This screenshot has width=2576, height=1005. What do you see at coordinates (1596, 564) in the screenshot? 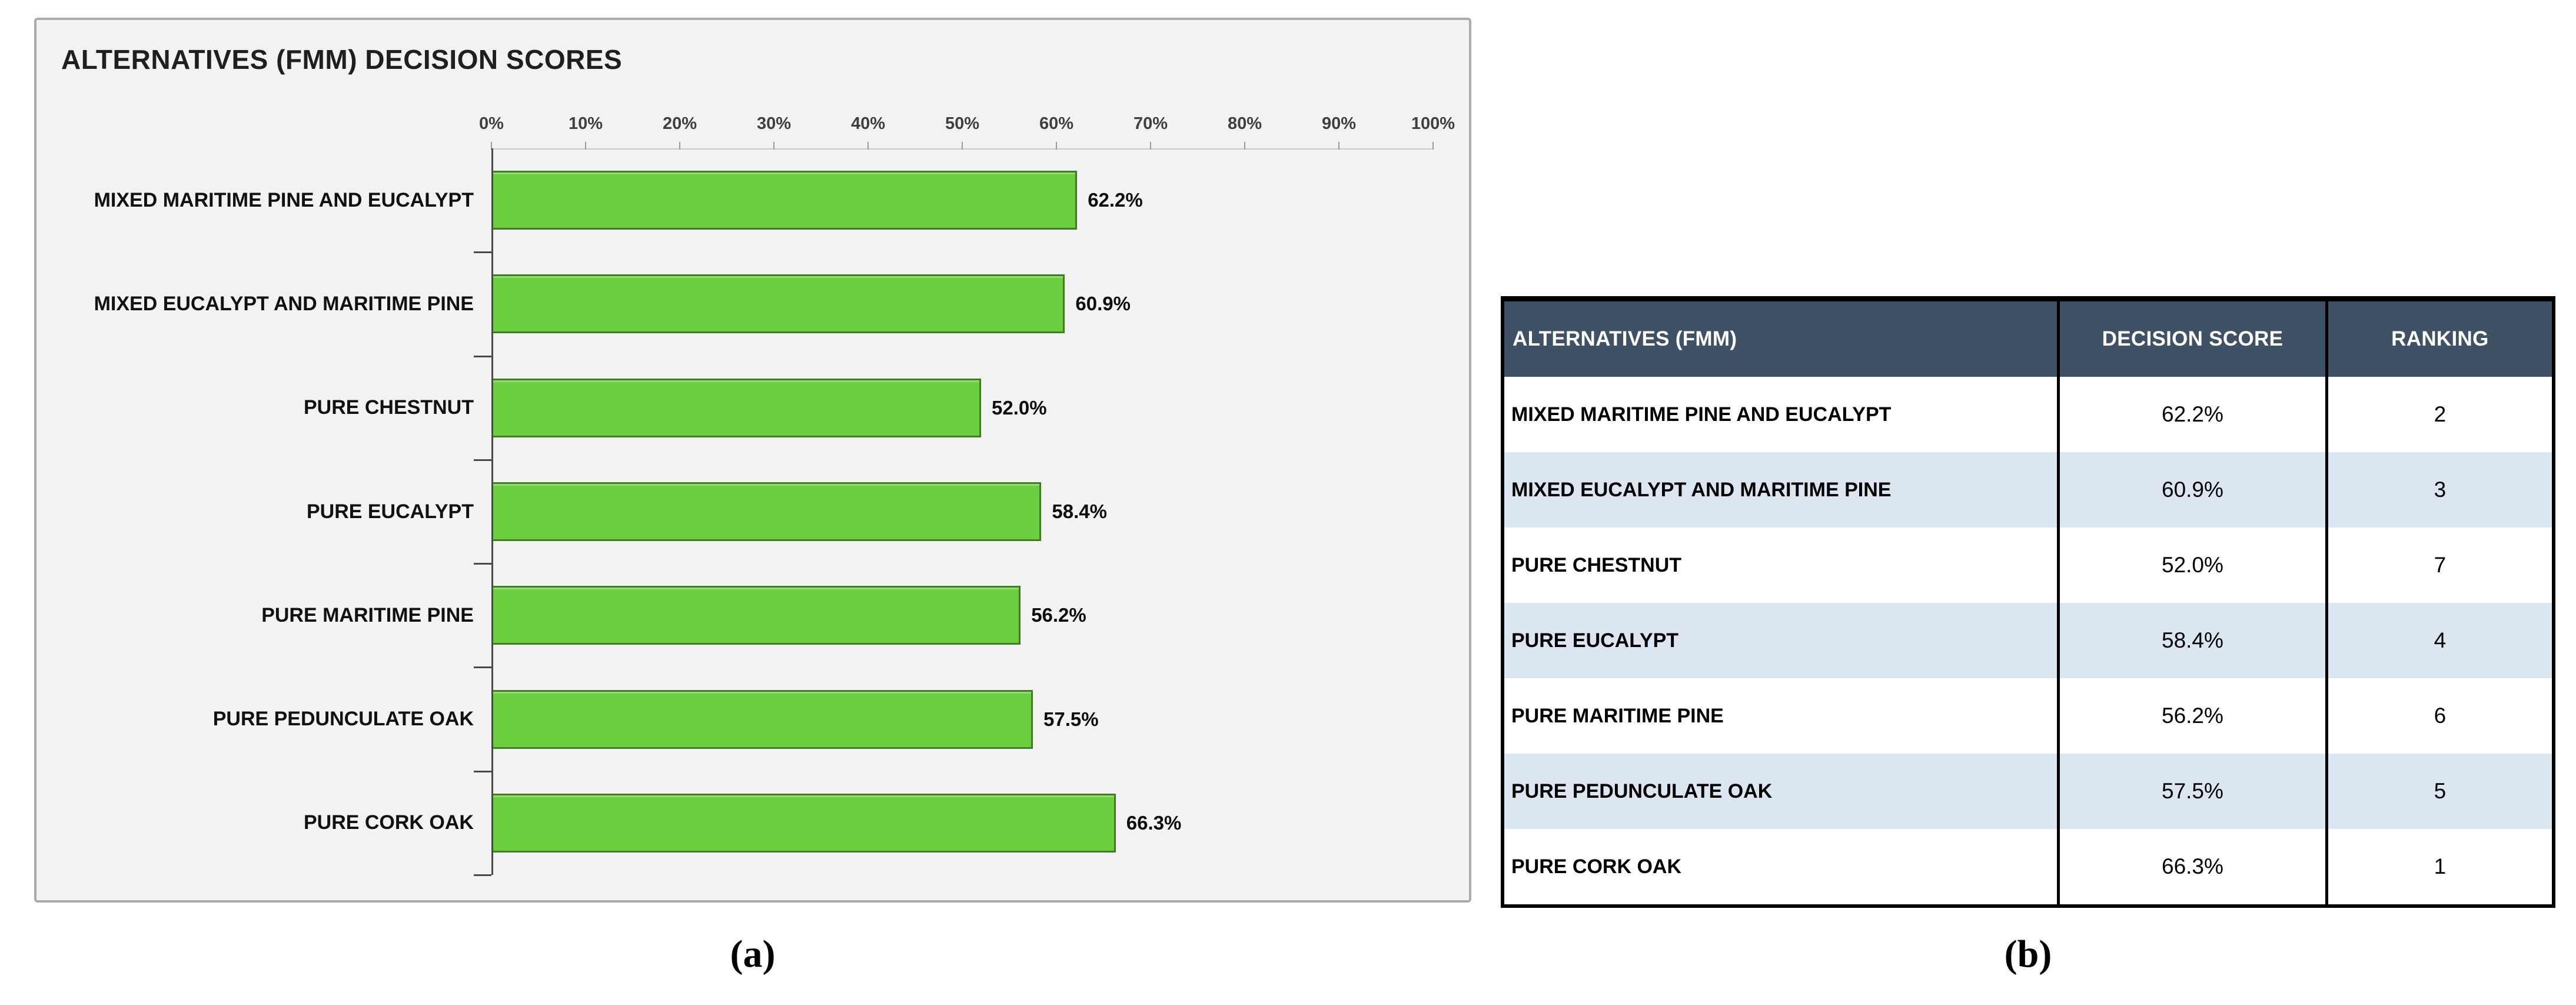
I see `alternative-cell: PURE CHESTNUT` at bounding box center [1596, 564].